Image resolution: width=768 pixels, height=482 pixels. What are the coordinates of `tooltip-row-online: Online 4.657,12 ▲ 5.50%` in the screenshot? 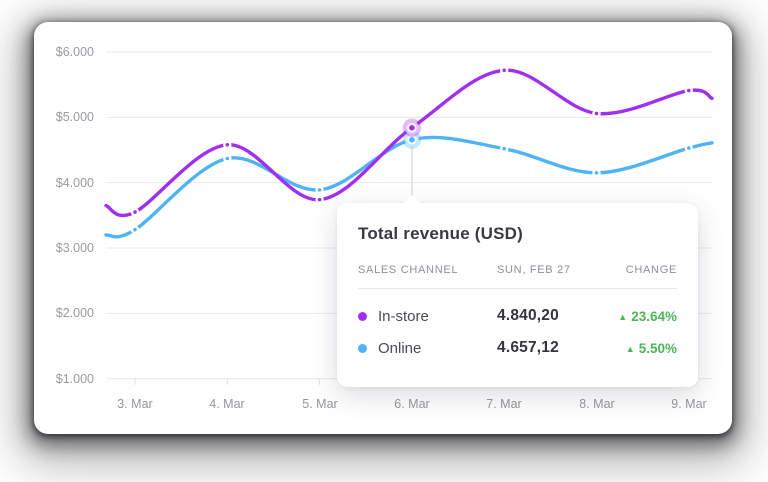 It's located at (517, 348).